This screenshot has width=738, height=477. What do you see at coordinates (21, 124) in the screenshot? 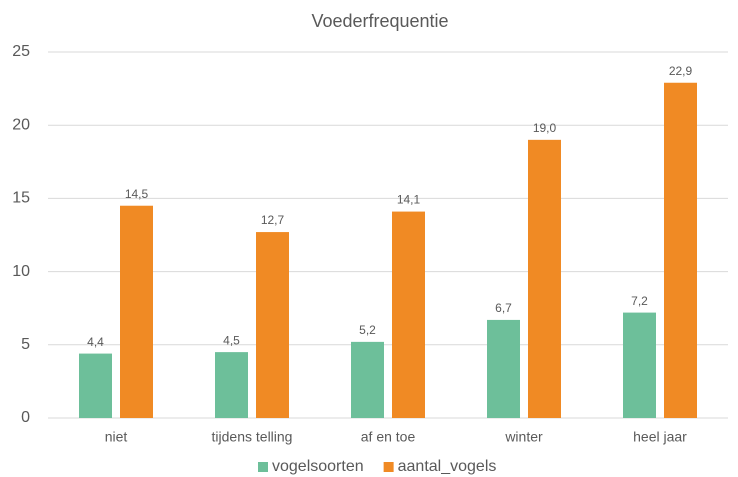
I see `y-tick-label: 20` at bounding box center [21, 124].